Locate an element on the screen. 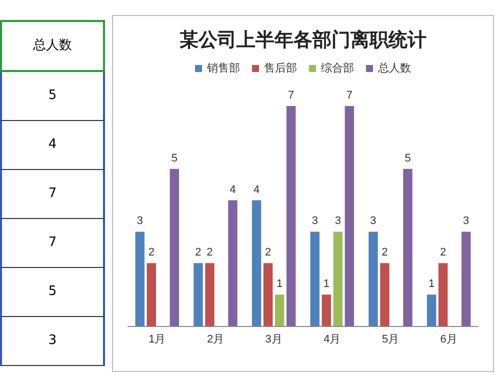  text: 总人数 is located at coordinates (52, 46).